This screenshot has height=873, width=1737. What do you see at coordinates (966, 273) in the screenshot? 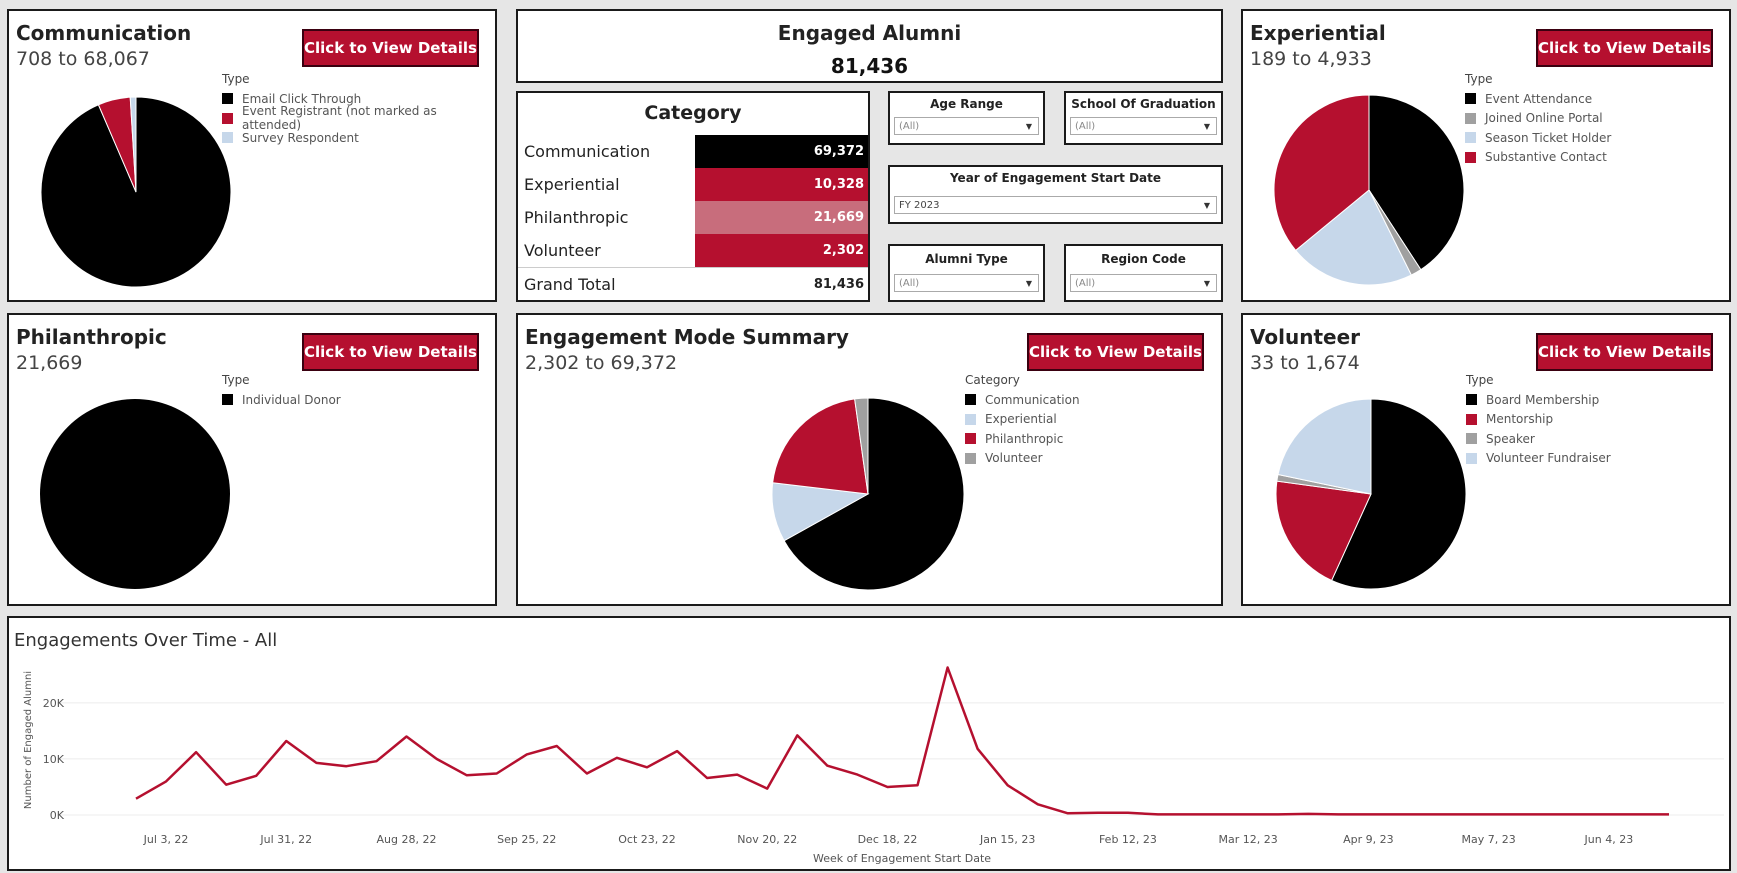
I see `alumni-type-filter: Alumni Type (All) ▼` at bounding box center [966, 273].